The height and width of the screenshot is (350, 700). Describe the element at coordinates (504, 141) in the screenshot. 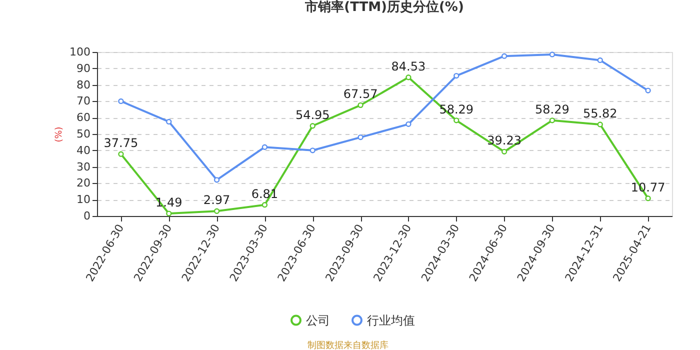

I see `data-label: 39.23` at that location.